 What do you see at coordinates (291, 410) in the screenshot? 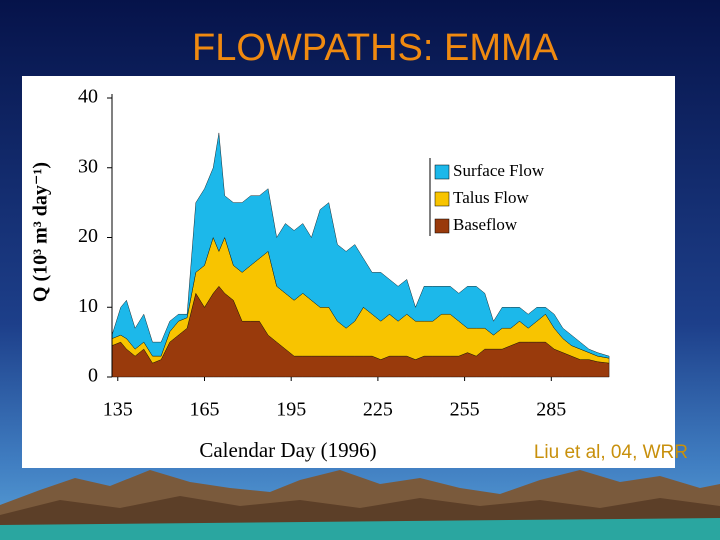
I see `x-tick-label: 195` at bounding box center [291, 410].